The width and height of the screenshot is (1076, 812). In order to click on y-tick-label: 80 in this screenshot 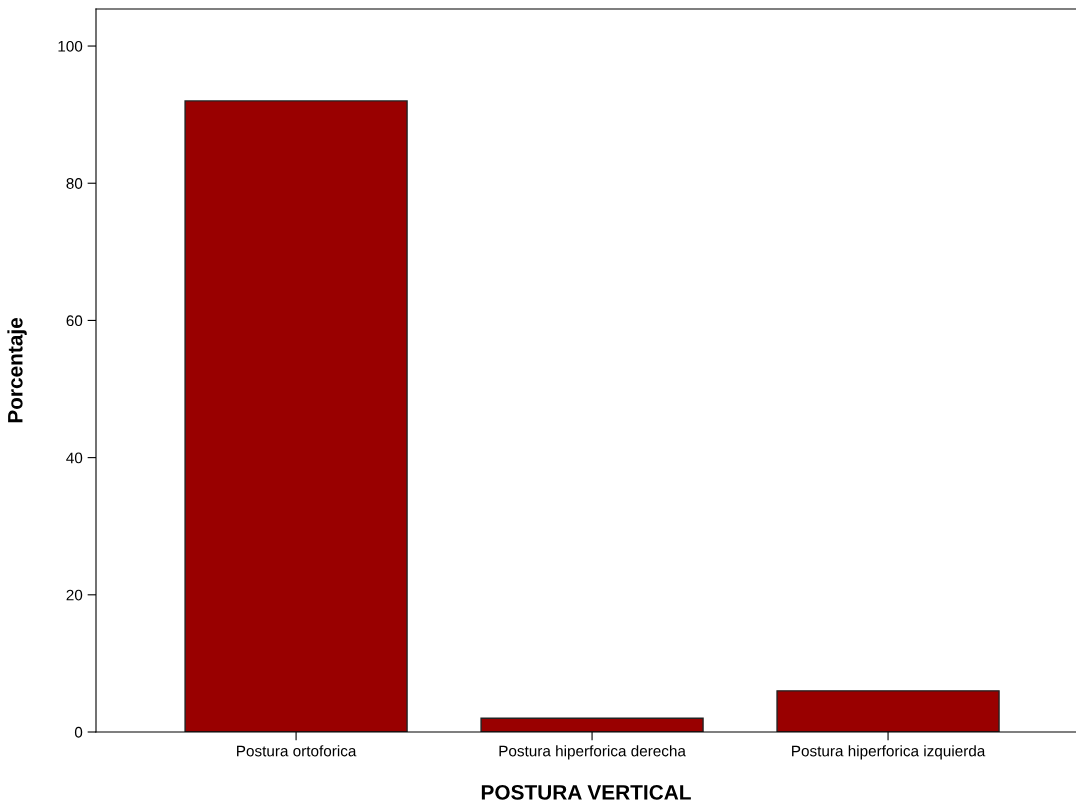, I will do `click(74, 183)`.